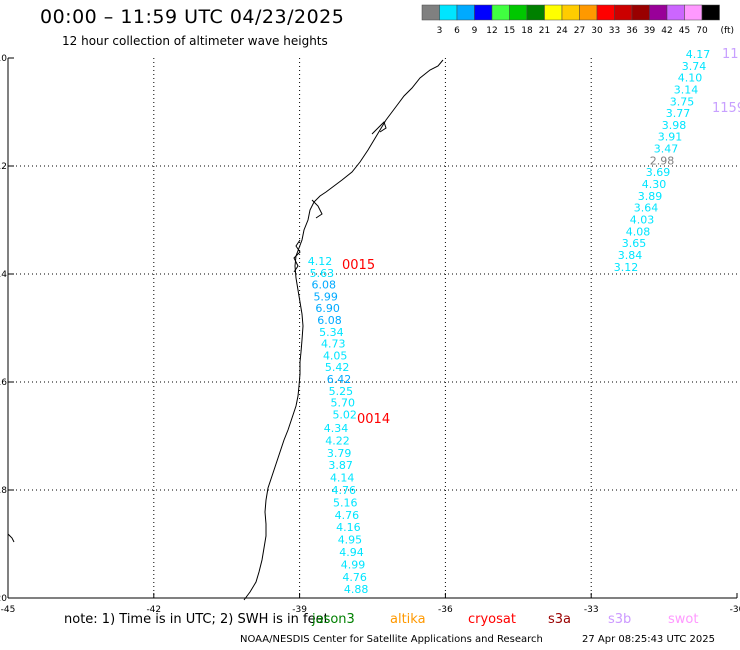 The image size is (740, 650). I want to click on wave-height-value: 3.89, so click(650, 196).